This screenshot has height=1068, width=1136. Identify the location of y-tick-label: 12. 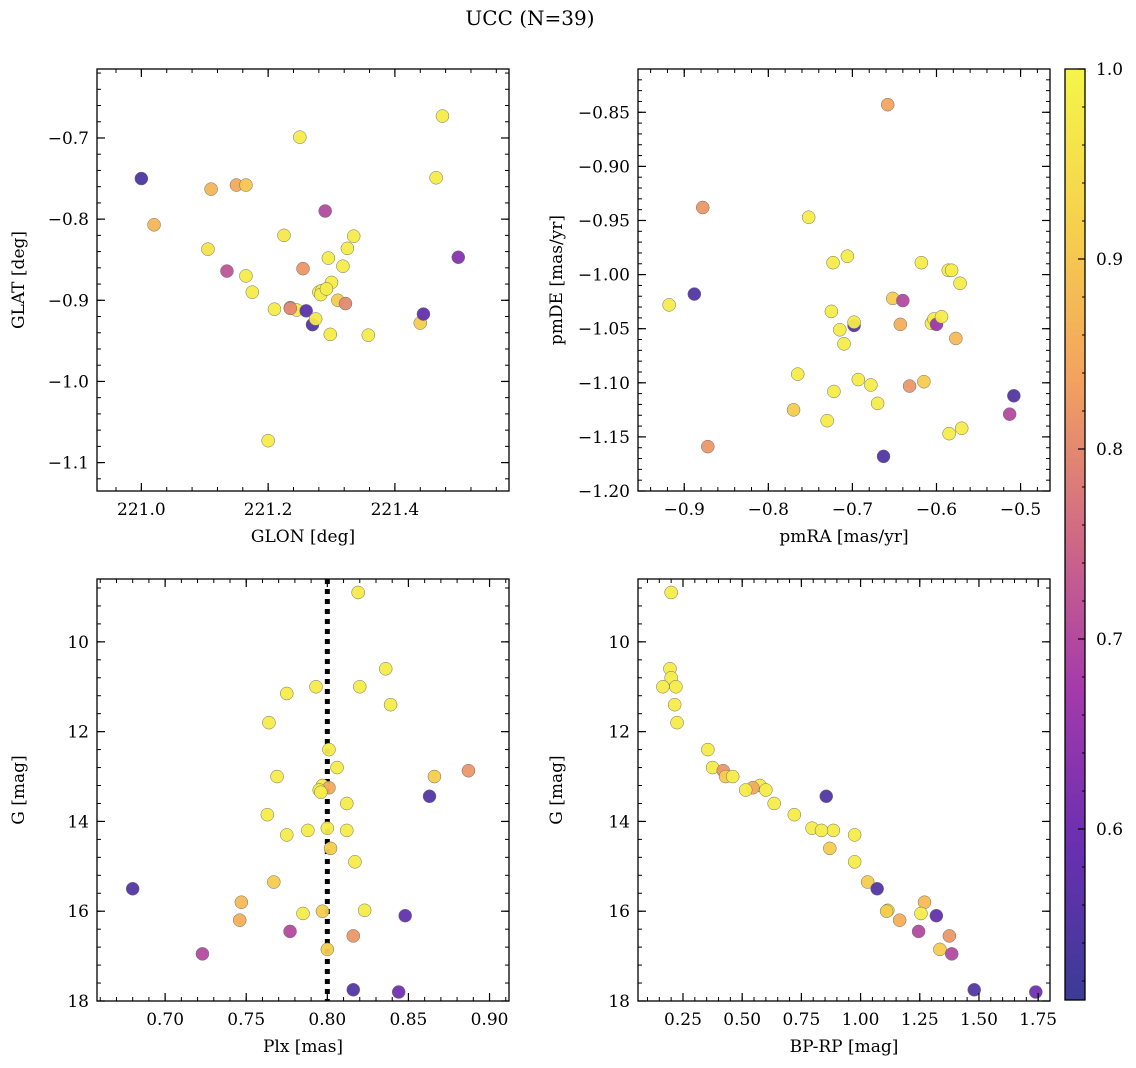
(78, 733).